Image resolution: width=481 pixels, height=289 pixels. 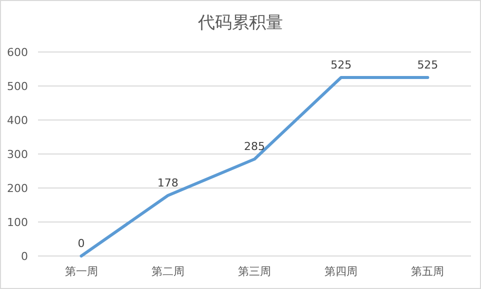 What do you see at coordinates (81, 271) in the screenshot?
I see `x-tick-label: 第一周` at bounding box center [81, 271].